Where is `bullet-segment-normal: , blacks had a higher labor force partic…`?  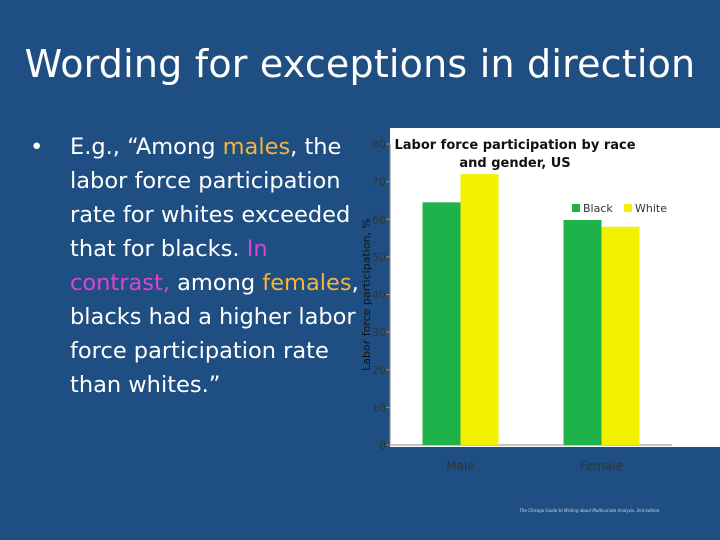
bullet-segment-normal: , blacks had a higher labor force partic… is located at coordinates (214, 334).